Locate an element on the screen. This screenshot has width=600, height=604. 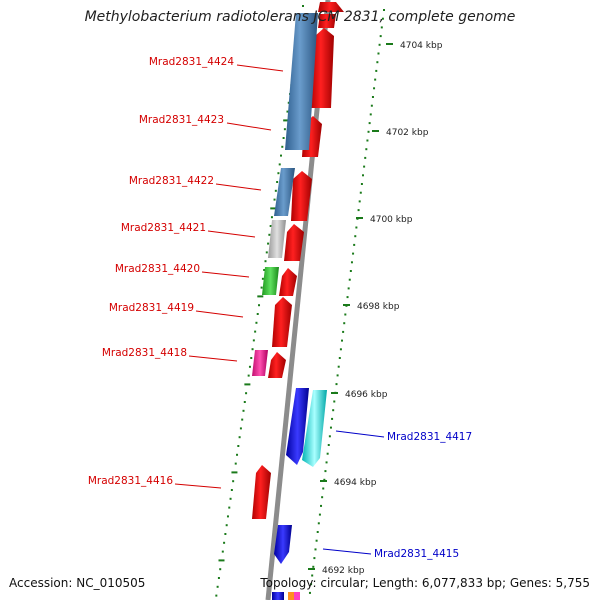
gene-label: Mrad2831_4415 is located at coordinates (416, 554).